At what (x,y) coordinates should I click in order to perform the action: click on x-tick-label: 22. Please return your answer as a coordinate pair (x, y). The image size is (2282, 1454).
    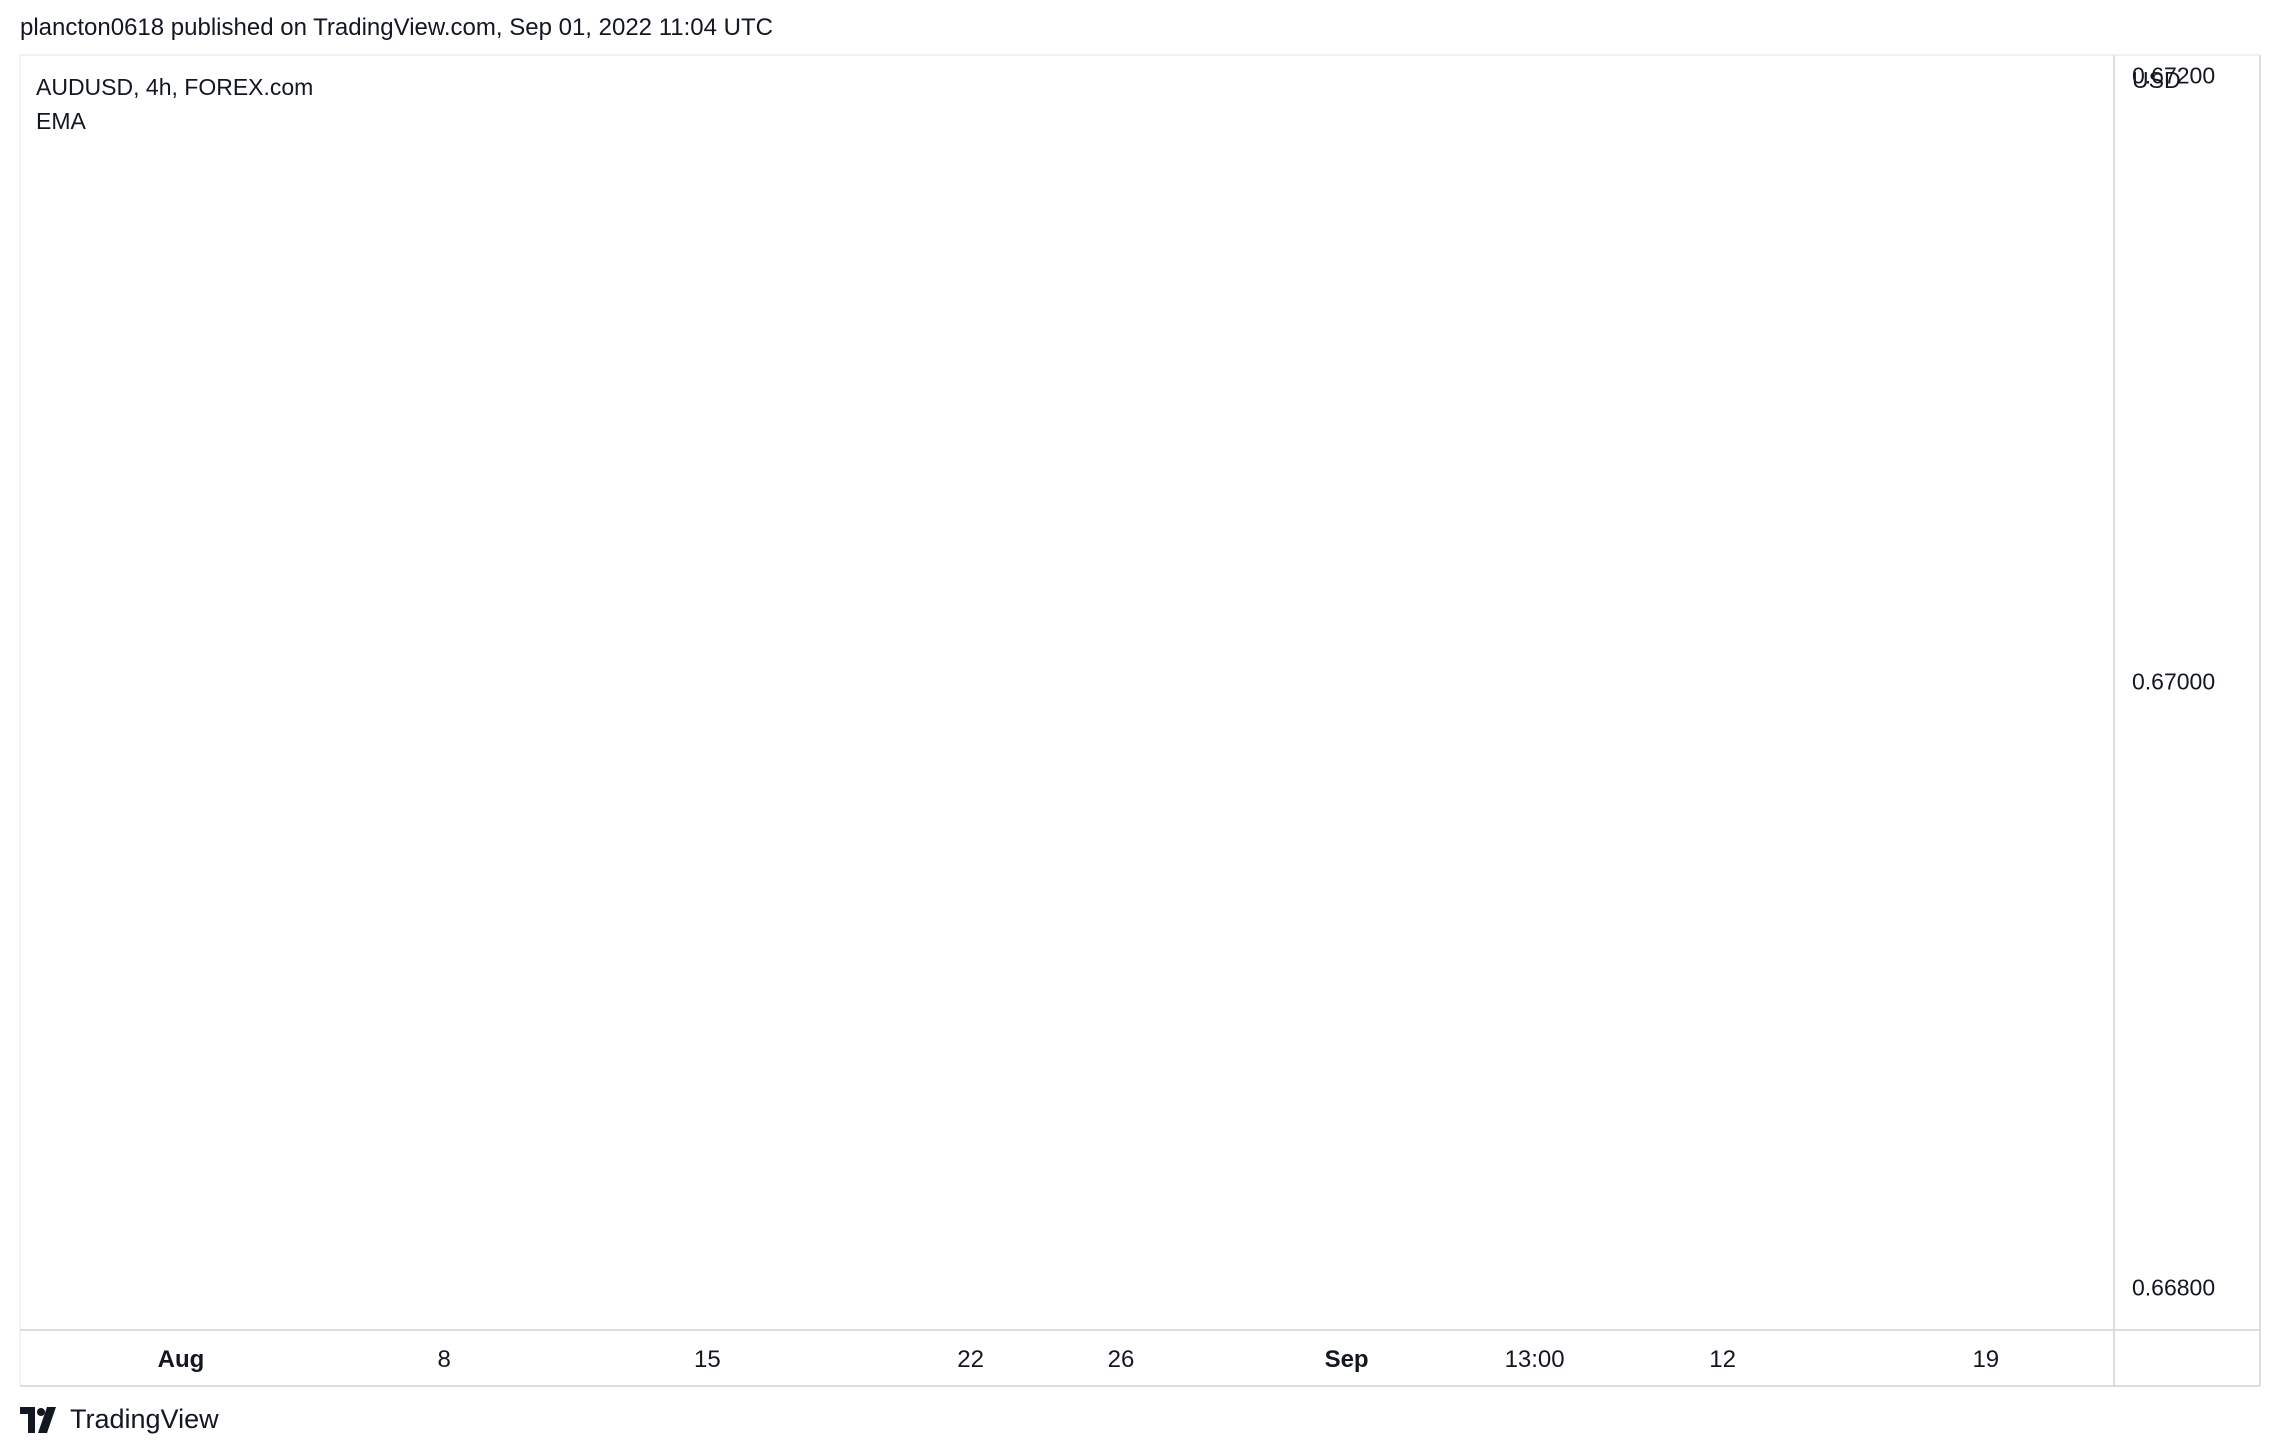
    Looking at the image, I should click on (970, 1359).